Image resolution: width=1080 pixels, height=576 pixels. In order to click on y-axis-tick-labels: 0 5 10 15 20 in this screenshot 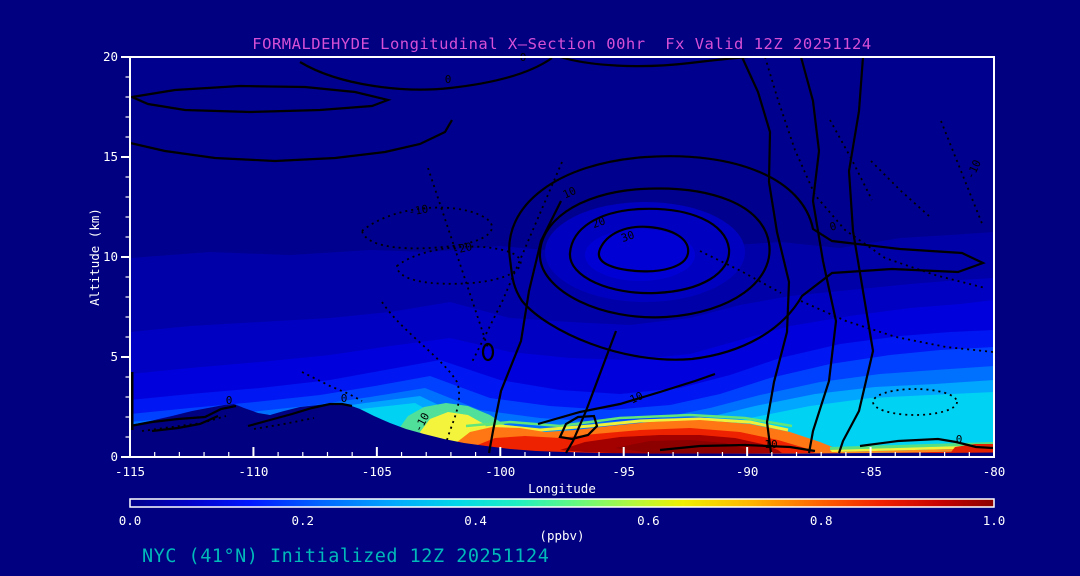, I will do `click(110, 256)`.